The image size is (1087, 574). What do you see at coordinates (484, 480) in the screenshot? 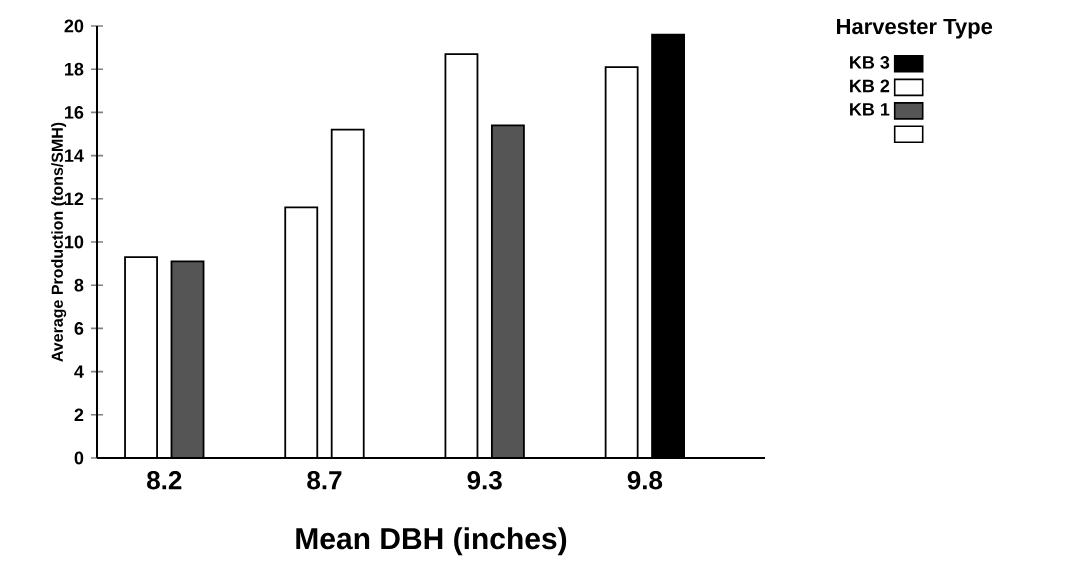
I see `x-tick-label: 9.3` at bounding box center [484, 480].